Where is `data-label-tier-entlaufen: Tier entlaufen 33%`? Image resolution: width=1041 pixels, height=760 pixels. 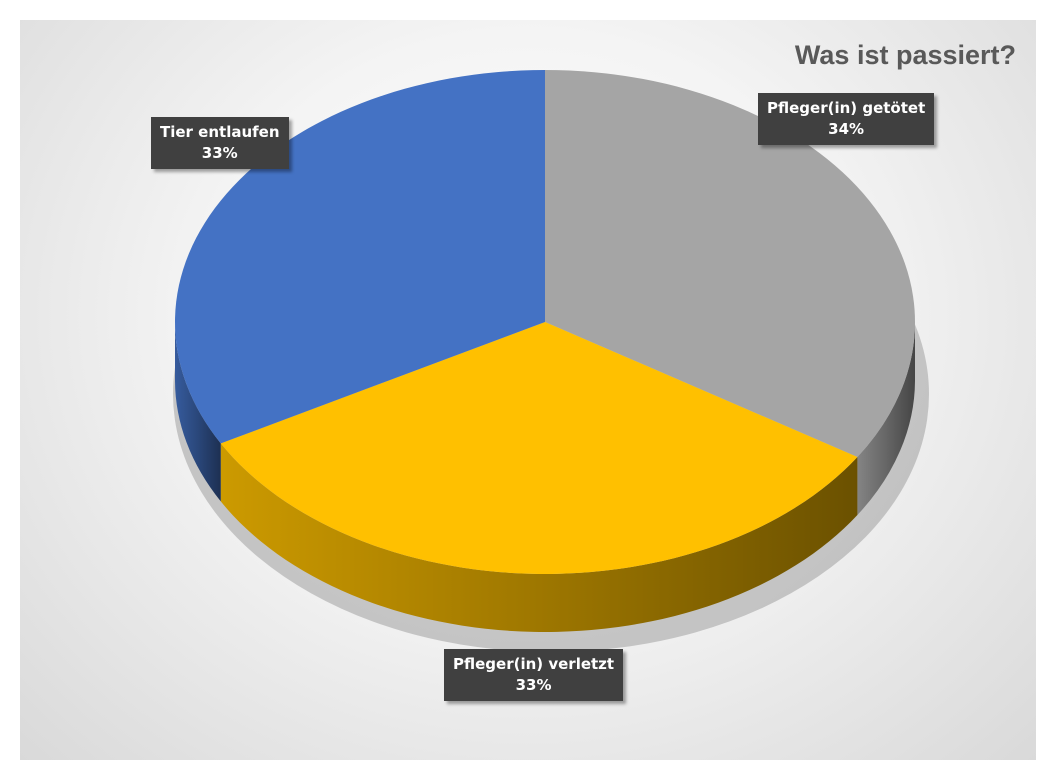 data-label-tier-entlaufen: Tier entlaufen 33% is located at coordinates (220, 143).